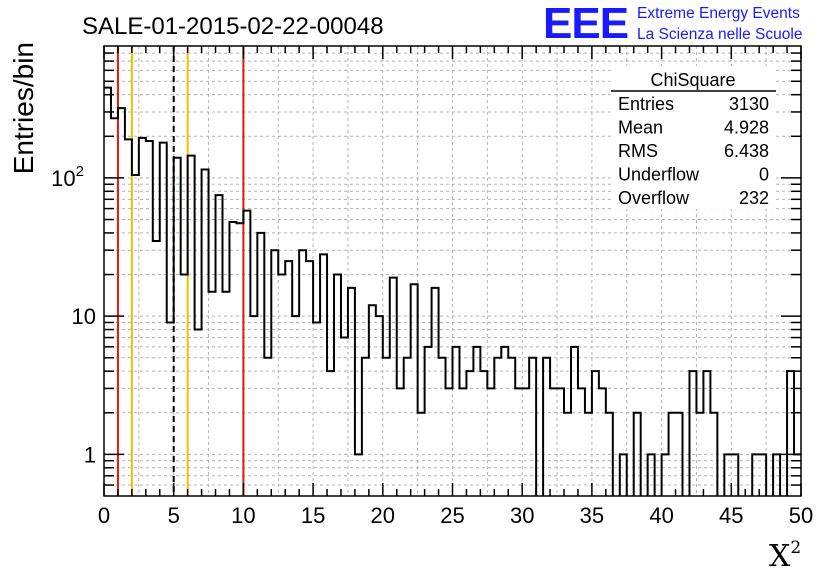  What do you see at coordinates (313, 515) in the screenshot?
I see `x-tick-label: 15` at bounding box center [313, 515].